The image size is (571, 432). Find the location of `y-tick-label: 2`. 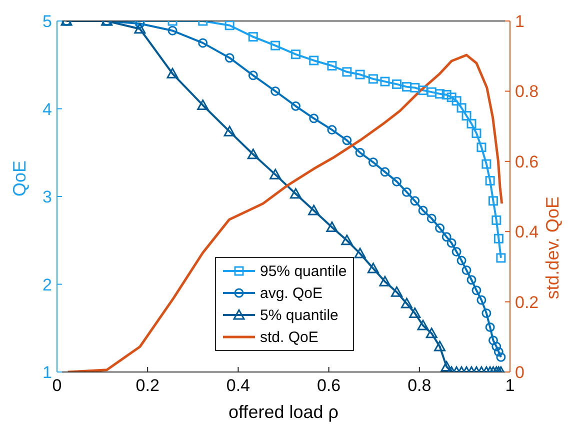

y-tick-label: 2 is located at coordinates (47, 284).